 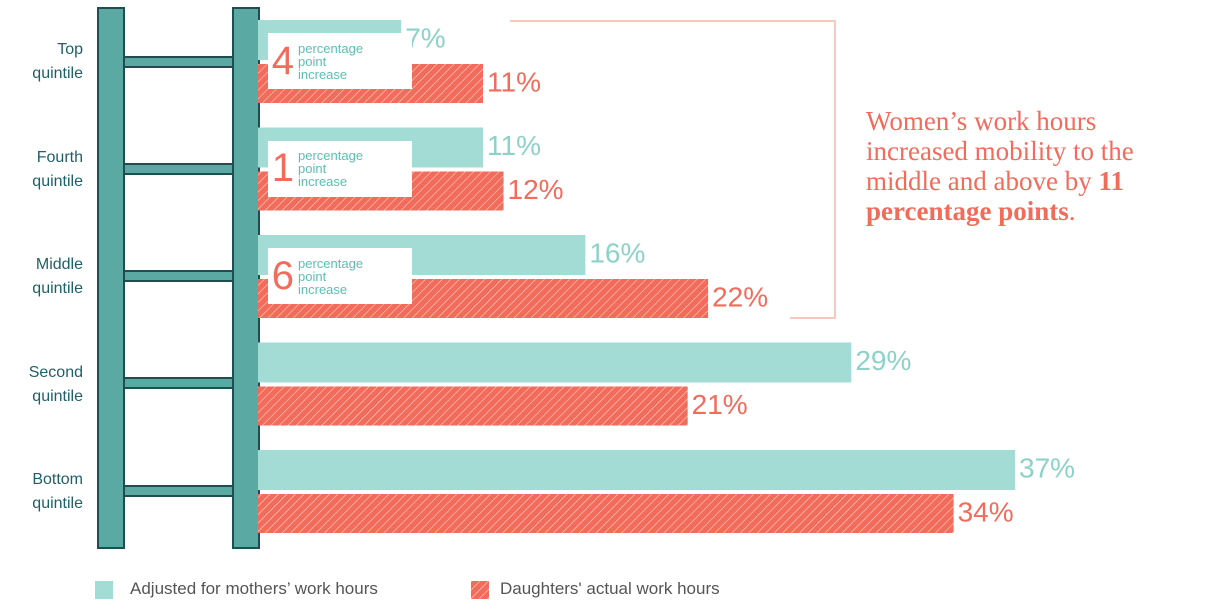 What do you see at coordinates (57, 491) in the screenshot?
I see `category-label: Bottom quintile` at bounding box center [57, 491].